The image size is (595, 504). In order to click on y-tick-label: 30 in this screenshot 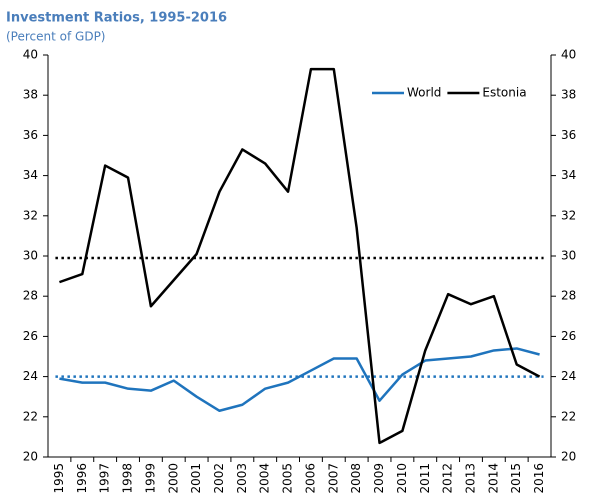, I will do `click(30, 256)`.